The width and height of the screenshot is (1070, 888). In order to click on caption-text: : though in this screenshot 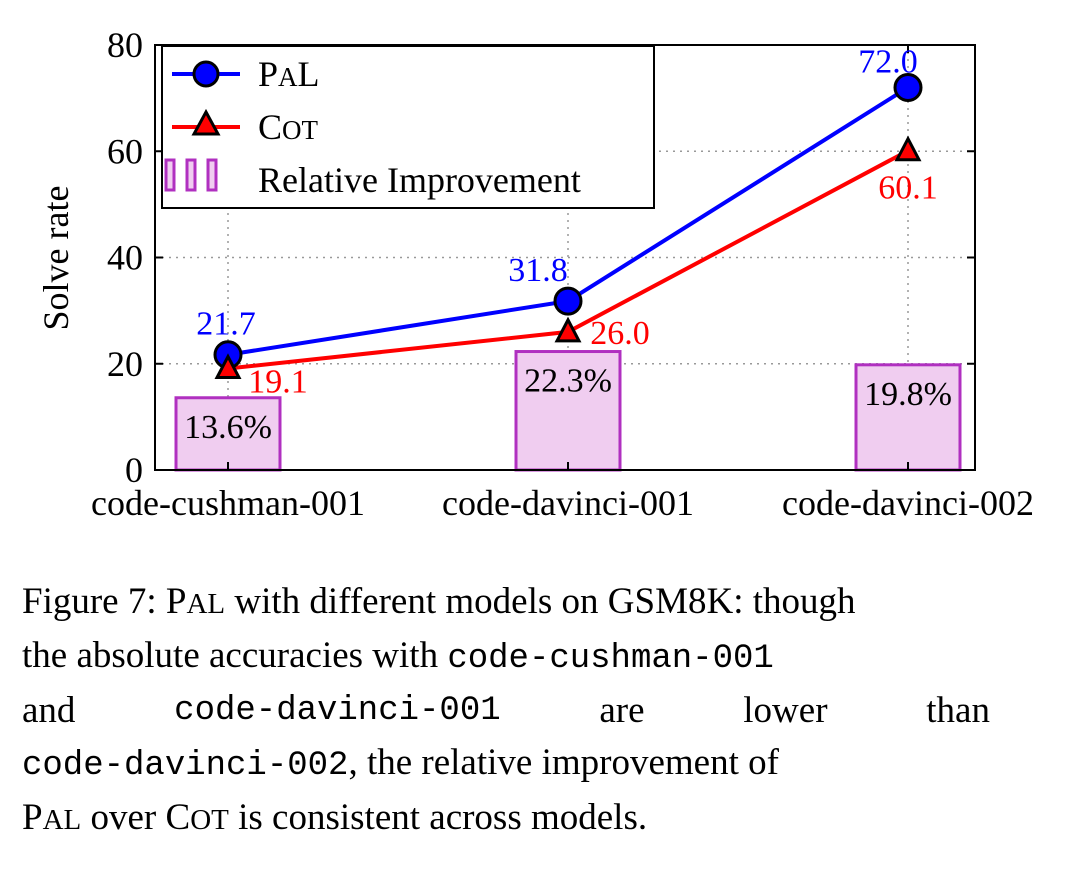, I will do `click(794, 601)`.